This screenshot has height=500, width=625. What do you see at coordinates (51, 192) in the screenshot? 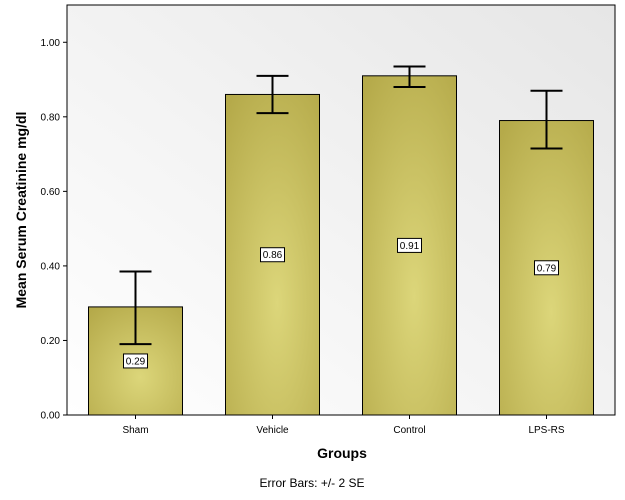
I see `y-tick-label: 0.60` at bounding box center [51, 192].